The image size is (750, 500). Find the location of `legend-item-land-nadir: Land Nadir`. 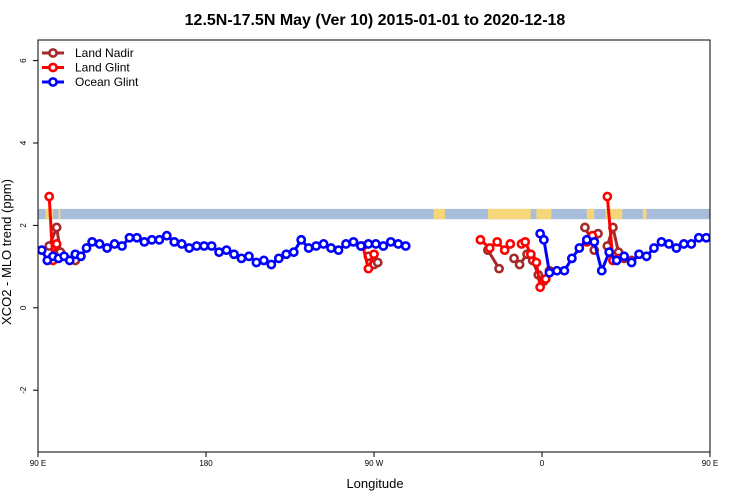

legend-item-land-nadir: Land Nadir is located at coordinates (88, 53).